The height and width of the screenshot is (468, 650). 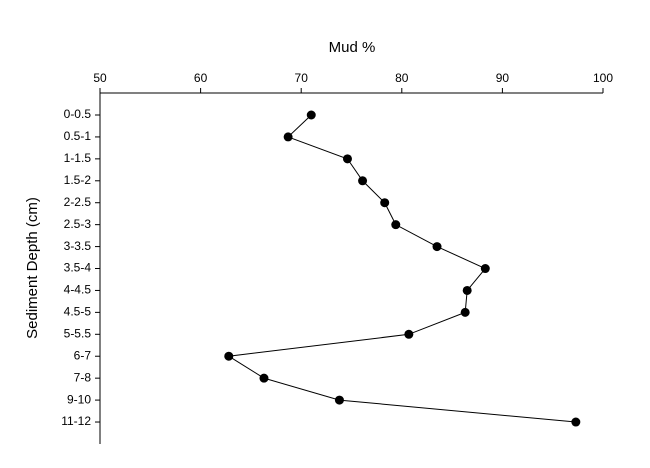 What do you see at coordinates (78, 136) in the screenshot?
I see `y-tick-label: 0.5-1` at bounding box center [78, 136].